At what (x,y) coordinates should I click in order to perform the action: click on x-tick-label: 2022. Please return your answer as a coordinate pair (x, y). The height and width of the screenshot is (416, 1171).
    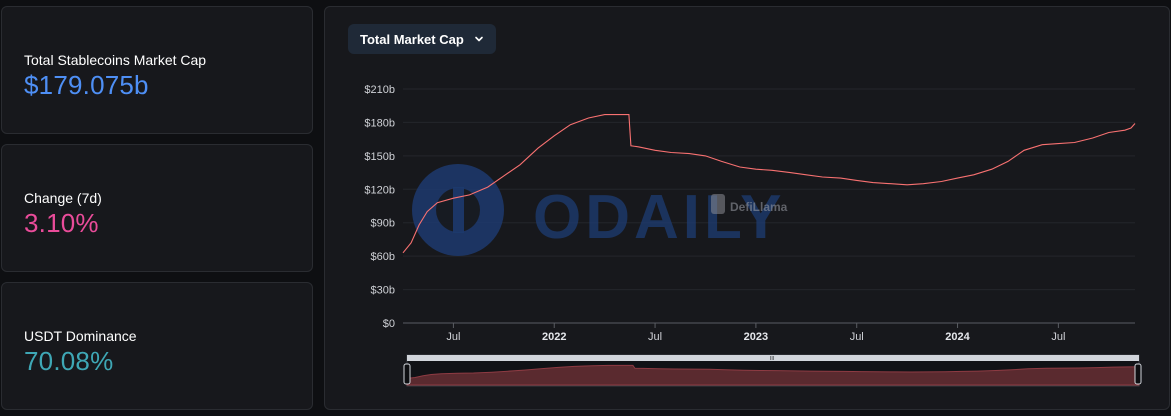
    Looking at the image, I should click on (554, 337).